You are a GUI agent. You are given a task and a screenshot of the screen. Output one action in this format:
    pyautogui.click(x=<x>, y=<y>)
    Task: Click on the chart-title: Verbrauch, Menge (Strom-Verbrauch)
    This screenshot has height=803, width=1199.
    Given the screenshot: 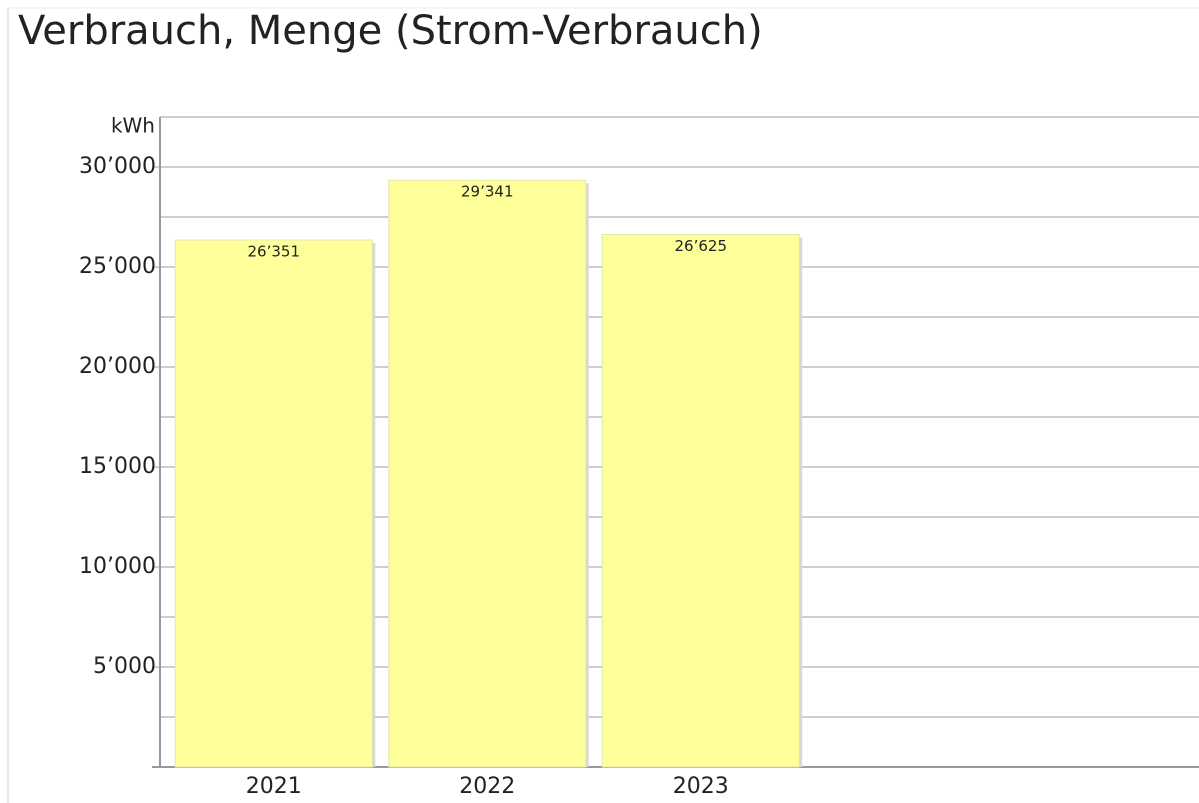 What is the action you would take?
    pyautogui.click(x=390, y=31)
    